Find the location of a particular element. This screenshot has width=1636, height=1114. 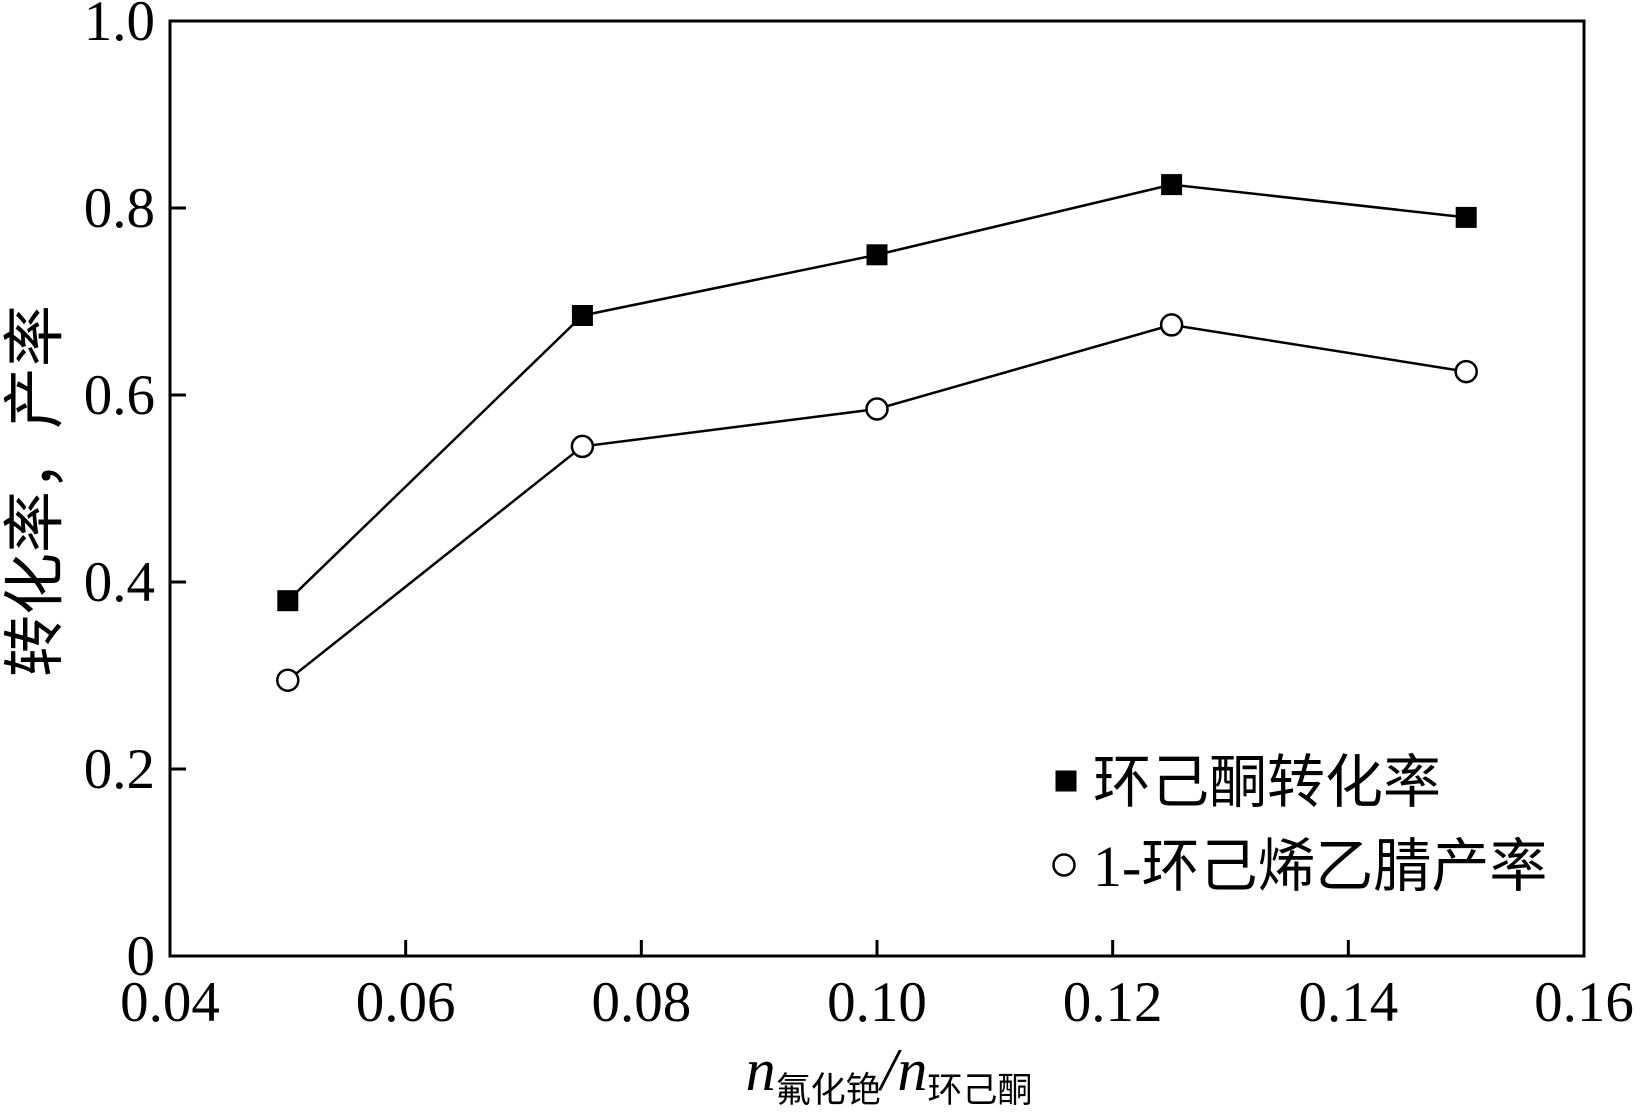

y-axis-ticks: 0 0.2 0.4 0.6 0.8 1.0 is located at coordinates (135, 494).